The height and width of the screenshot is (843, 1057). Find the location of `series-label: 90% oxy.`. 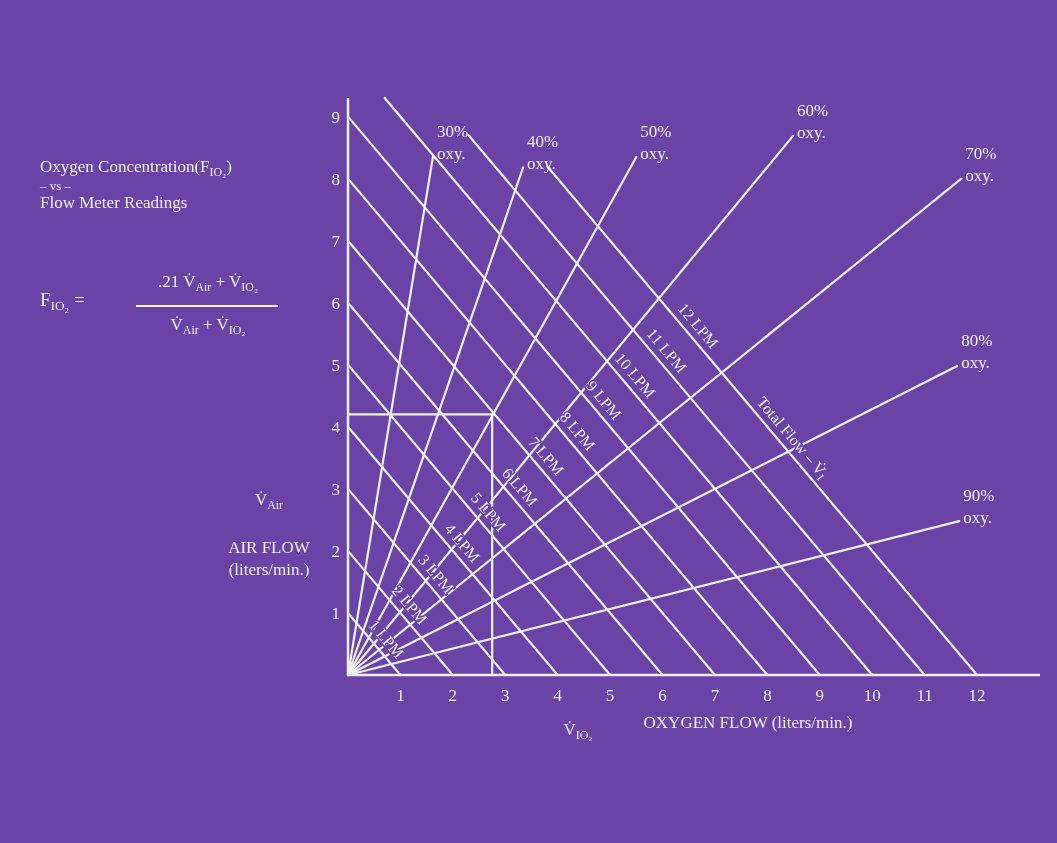

series-label: 90% oxy. is located at coordinates (979, 507).